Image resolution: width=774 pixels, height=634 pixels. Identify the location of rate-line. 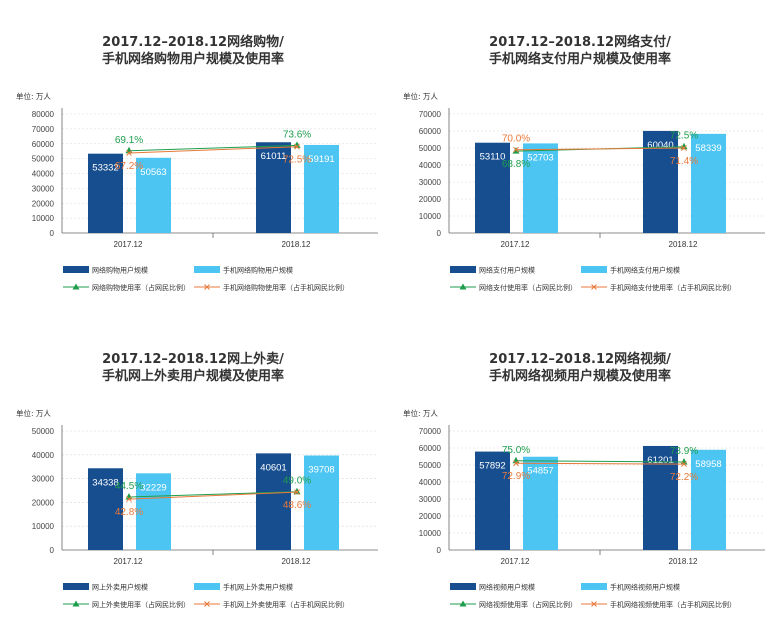
(213, 494).